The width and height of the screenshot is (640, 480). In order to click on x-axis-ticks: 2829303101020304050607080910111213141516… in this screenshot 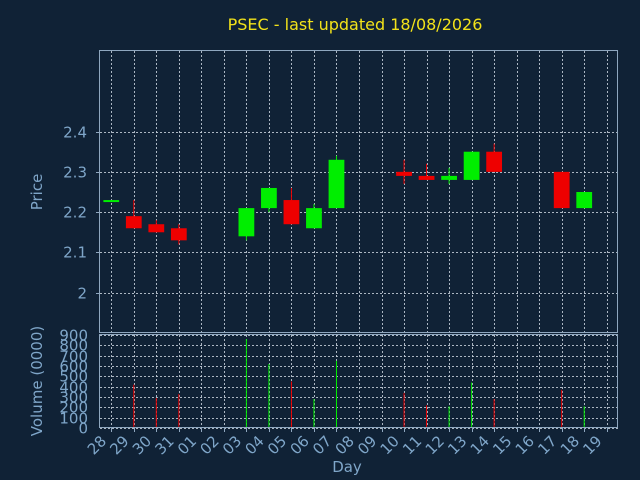, I will do `click(346, 443)`.